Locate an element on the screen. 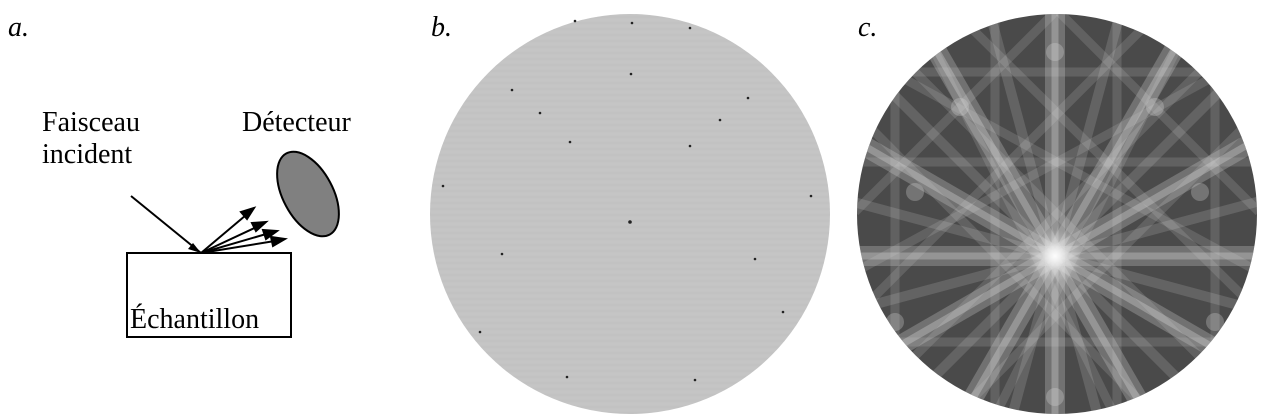 Image resolution: width=1269 pixels, height=417 pixels. incident-beam-line is located at coordinates (166, 224).